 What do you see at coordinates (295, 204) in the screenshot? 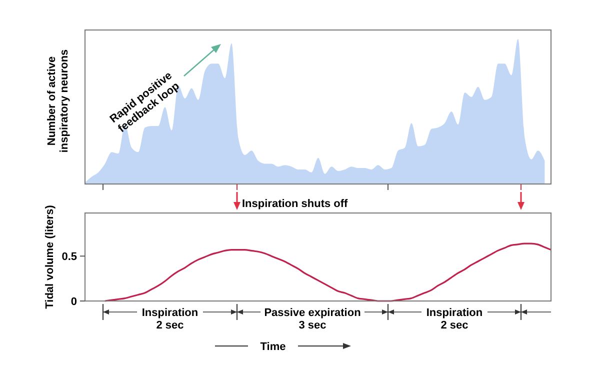
I see `text: Inspiration shuts off` at bounding box center [295, 204].